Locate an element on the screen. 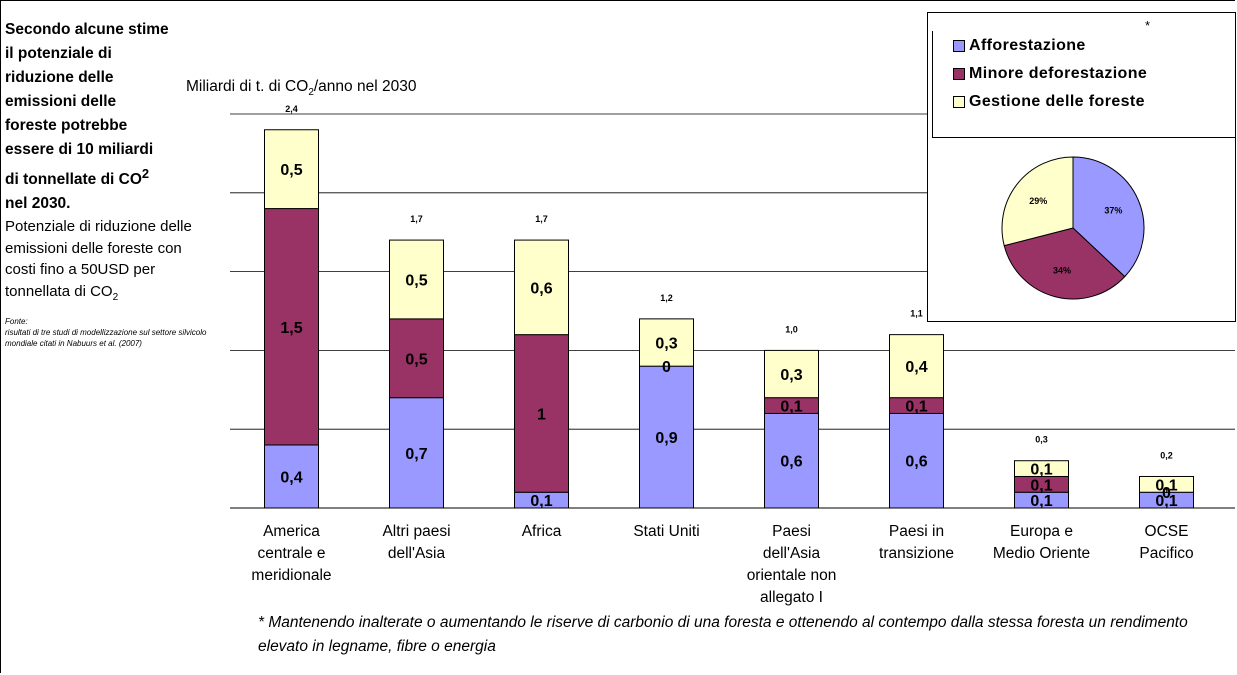  category-label: Africa is located at coordinates (542, 531).